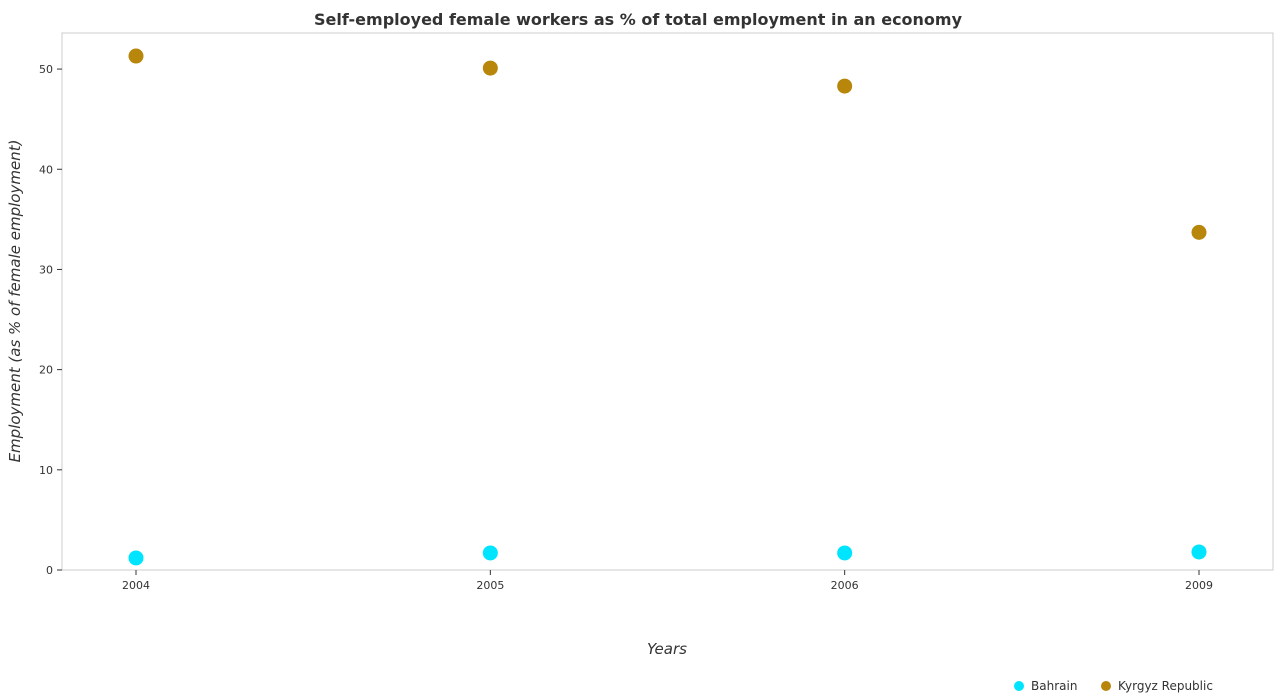 Image resolution: width=1280 pixels, height=700 pixels. What do you see at coordinates (46, 269) in the screenshot?
I see `y-tick-label: 30` at bounding box center [46, 269].